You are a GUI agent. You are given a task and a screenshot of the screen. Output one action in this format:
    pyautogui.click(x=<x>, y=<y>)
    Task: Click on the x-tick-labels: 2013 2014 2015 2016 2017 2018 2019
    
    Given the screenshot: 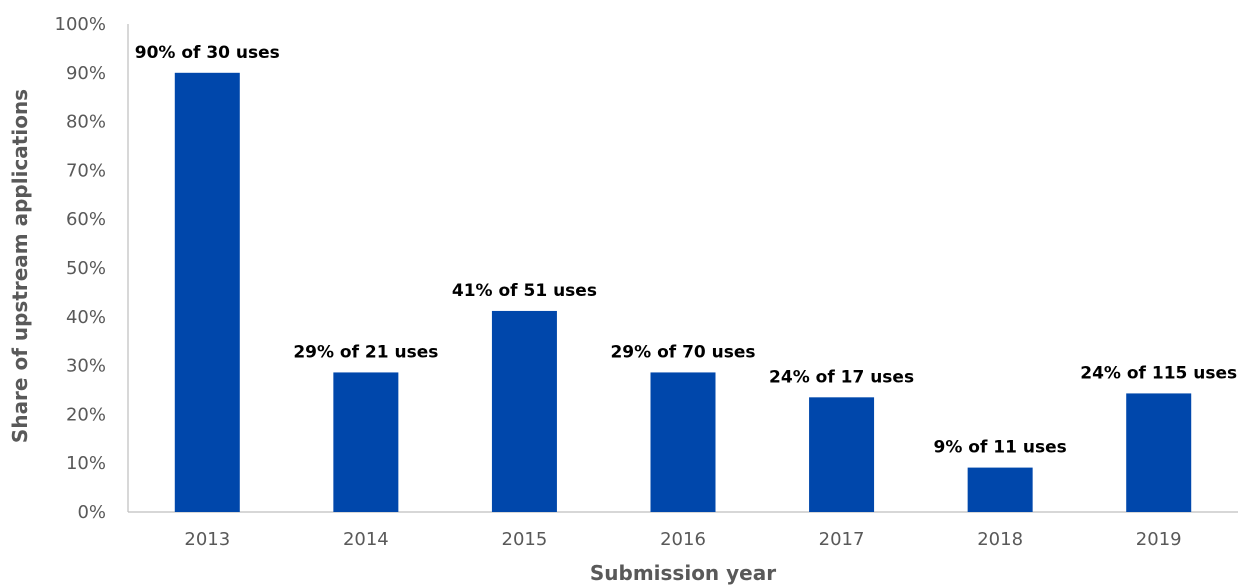 What is the action you would take?
    pyautogui.click(x=682, y=539)
    